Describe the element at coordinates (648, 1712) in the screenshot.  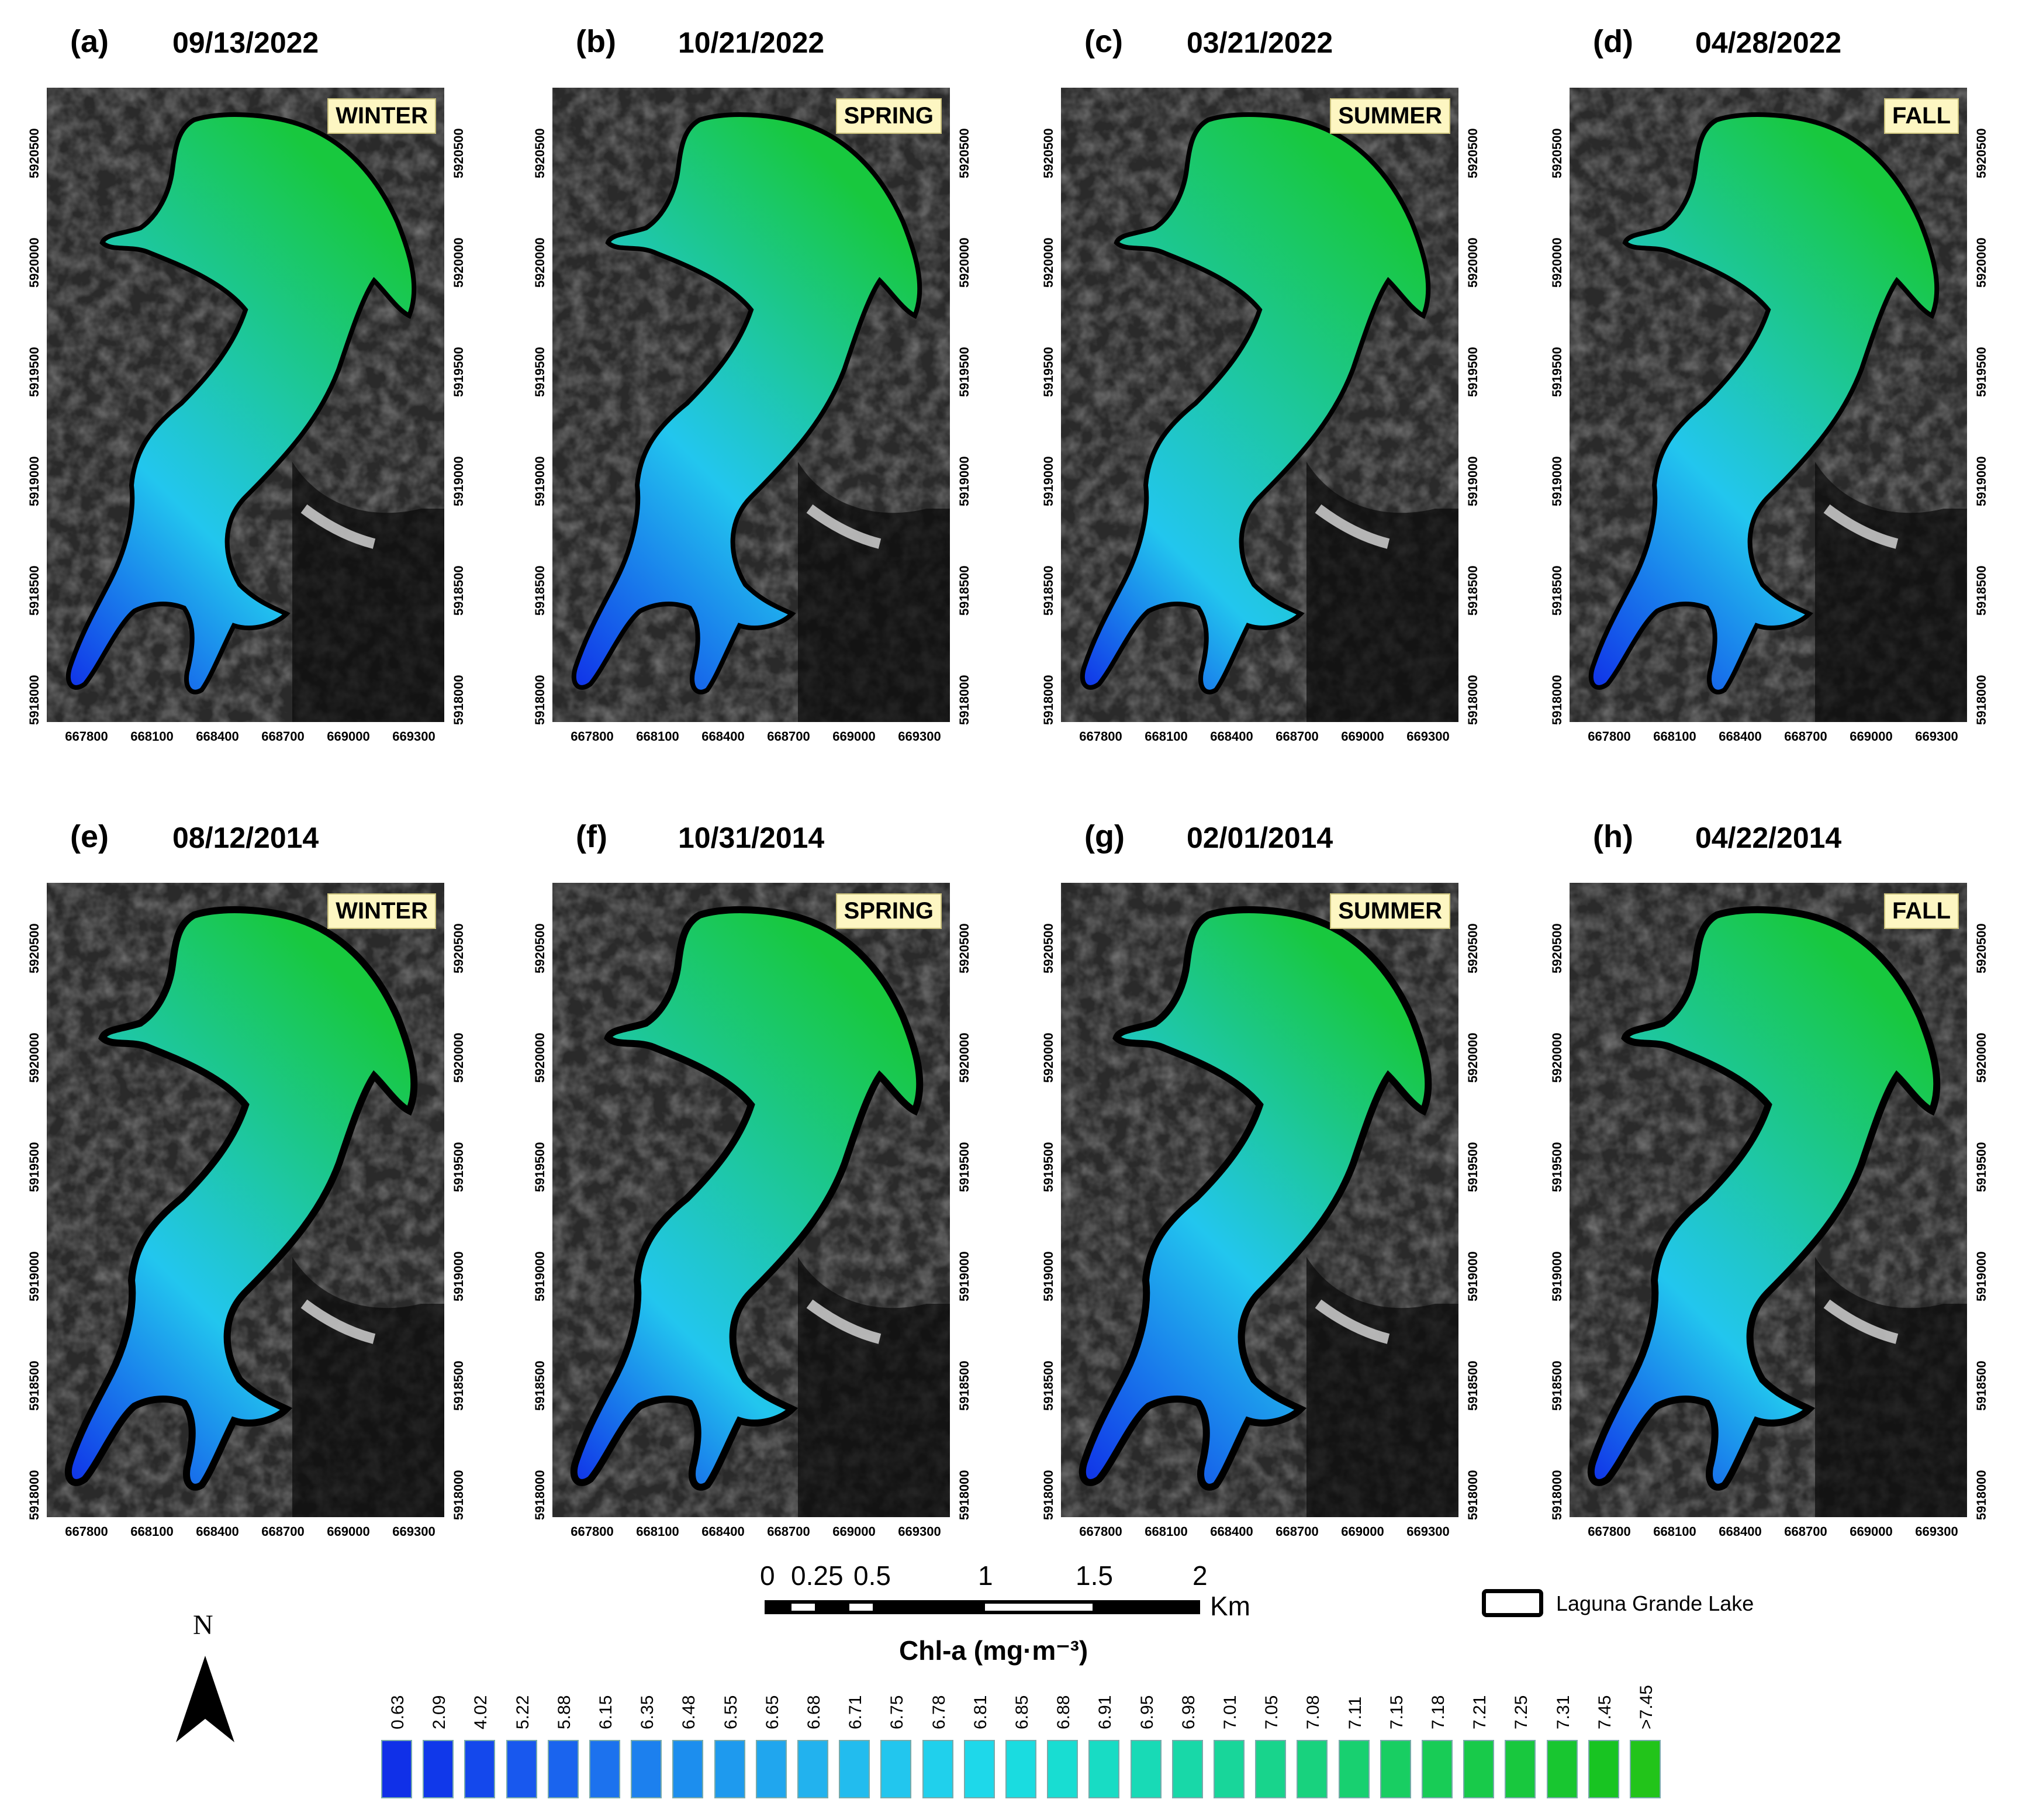
I see `colorbar-value: 6.35` at that location.